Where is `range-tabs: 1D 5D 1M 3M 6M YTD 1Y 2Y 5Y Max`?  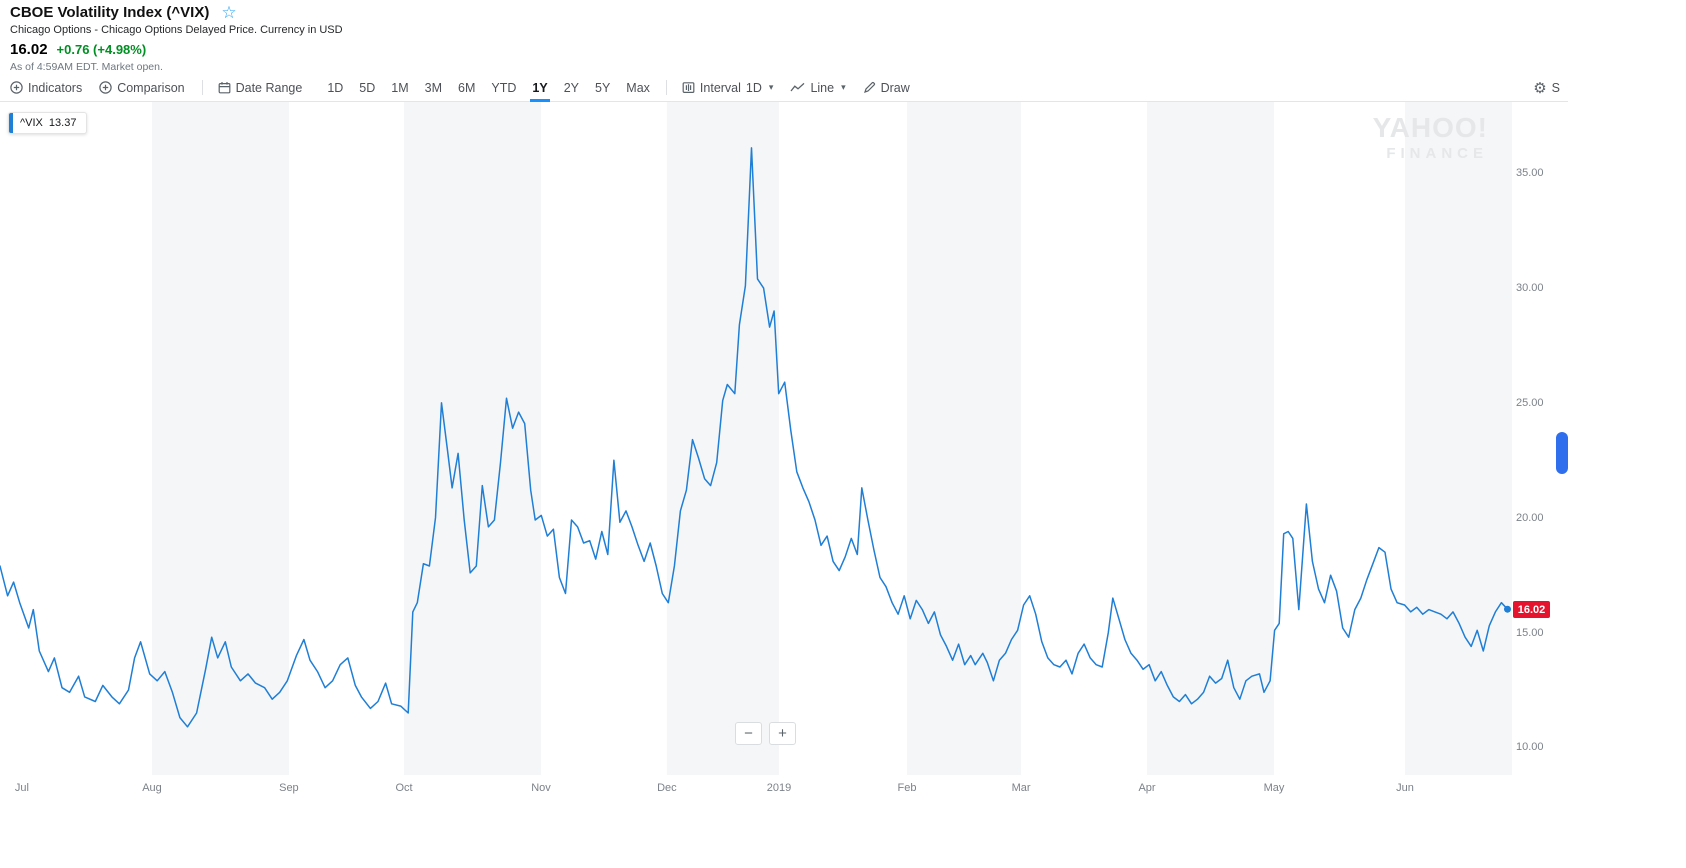
range-tabs: 1D 5D 1M 3M 6M YTD 1Y 2Y 5Y Max is located at coordinates (488, 88).